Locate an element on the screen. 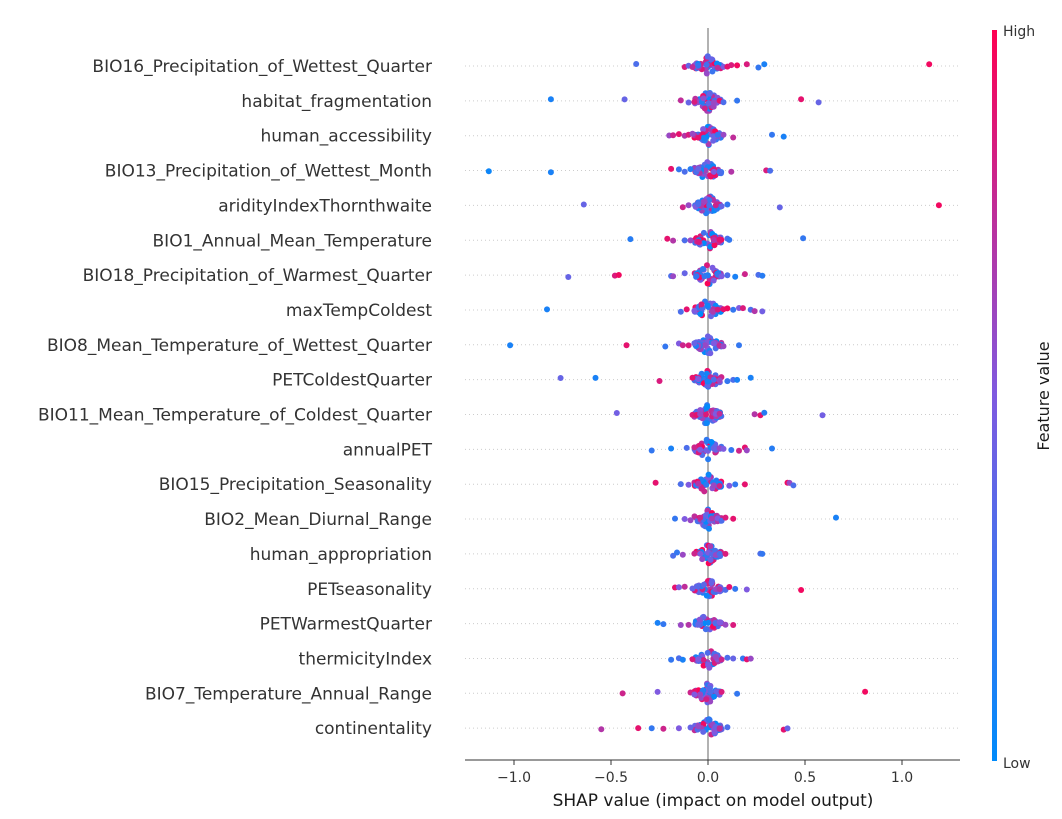 Image resolution: width=1062 pixels, height=819 pixels. feature-label: BIO18_Precipitation_of_Warmest_Quarter is located at coordinates (257, 276).